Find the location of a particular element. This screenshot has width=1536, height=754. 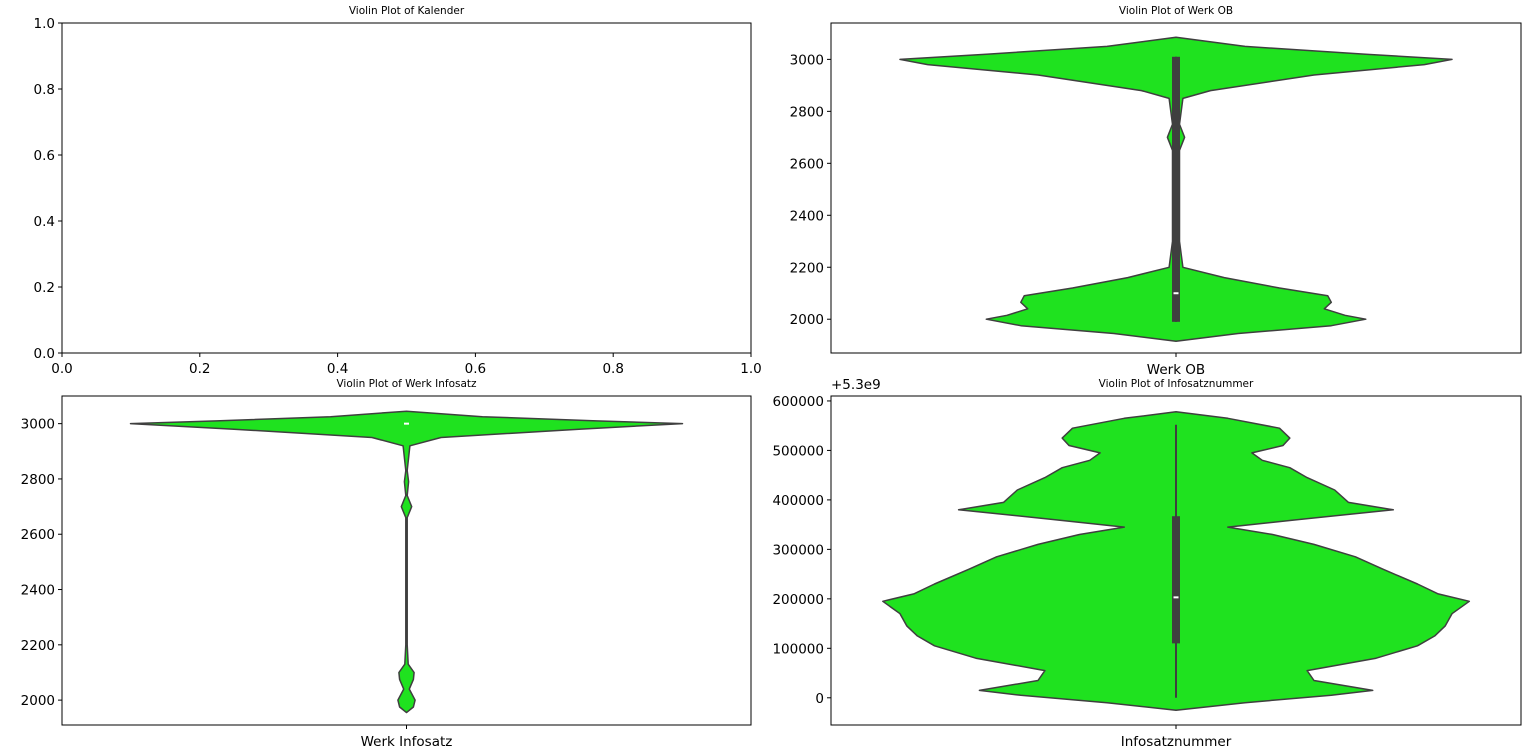

x-tick-label: 0.2 is located at coordinates (199, 369).